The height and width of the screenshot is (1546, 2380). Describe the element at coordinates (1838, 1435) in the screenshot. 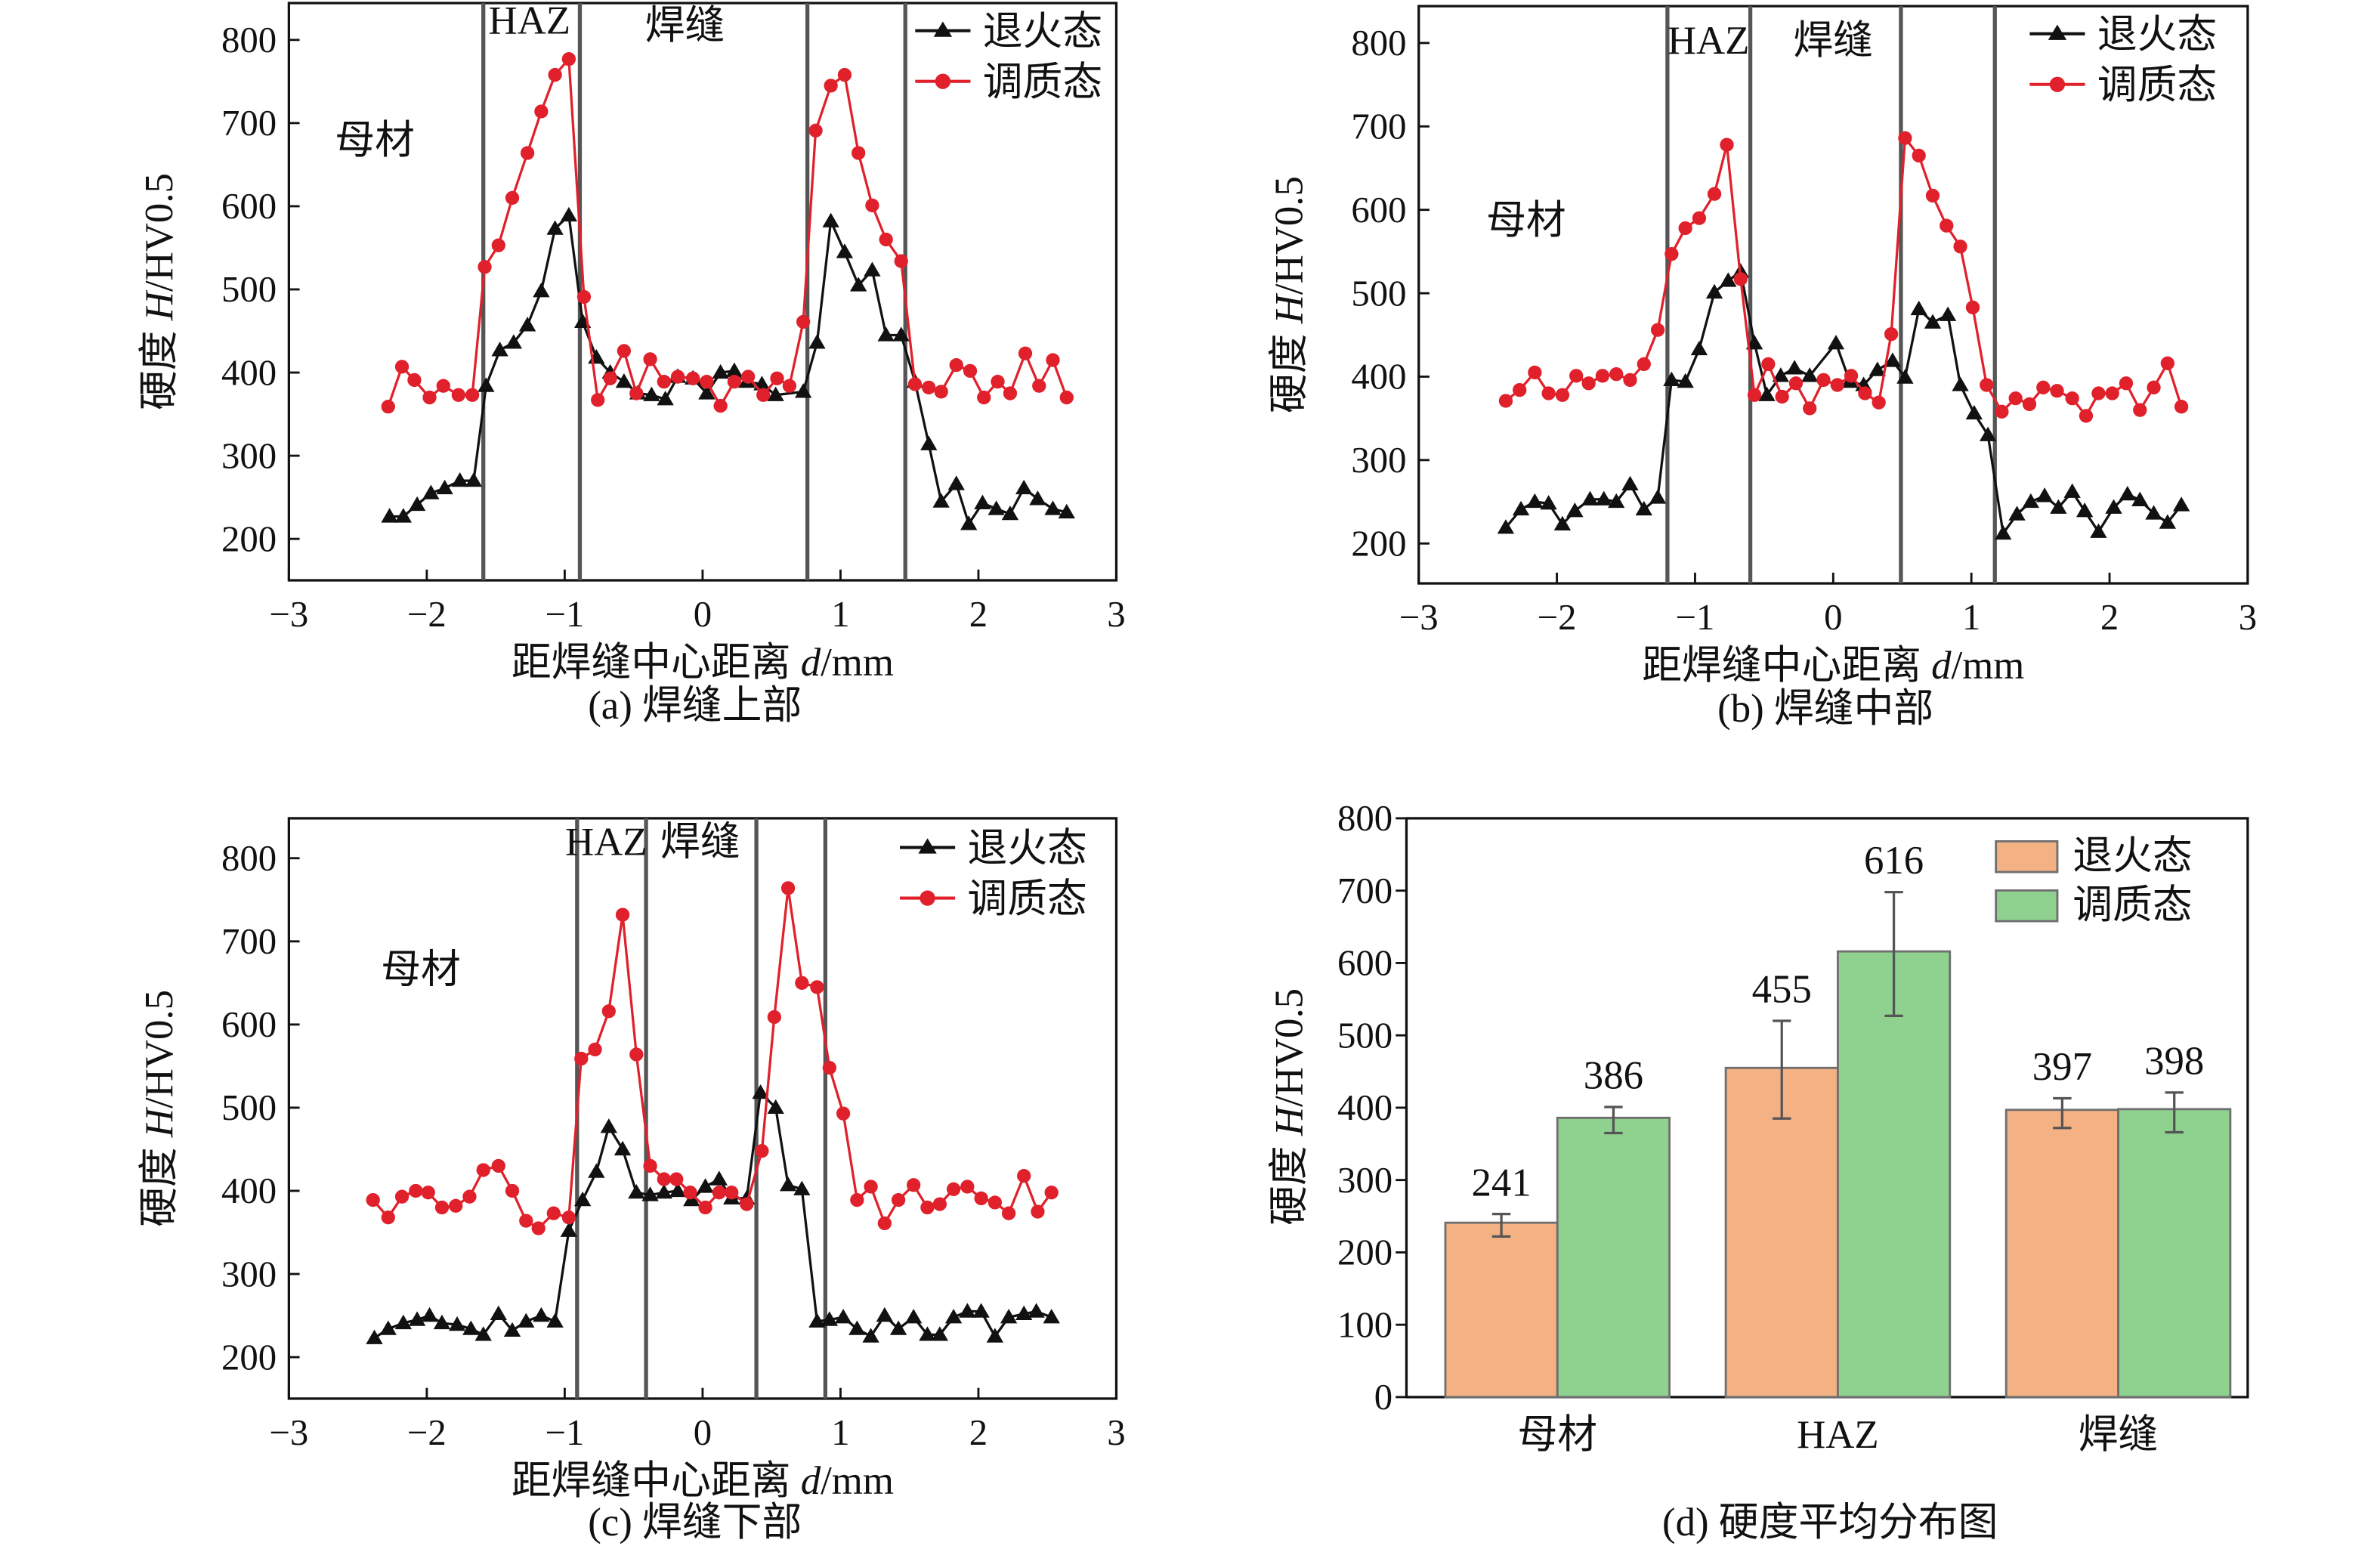

I see `category-label: HAZ` at that location.